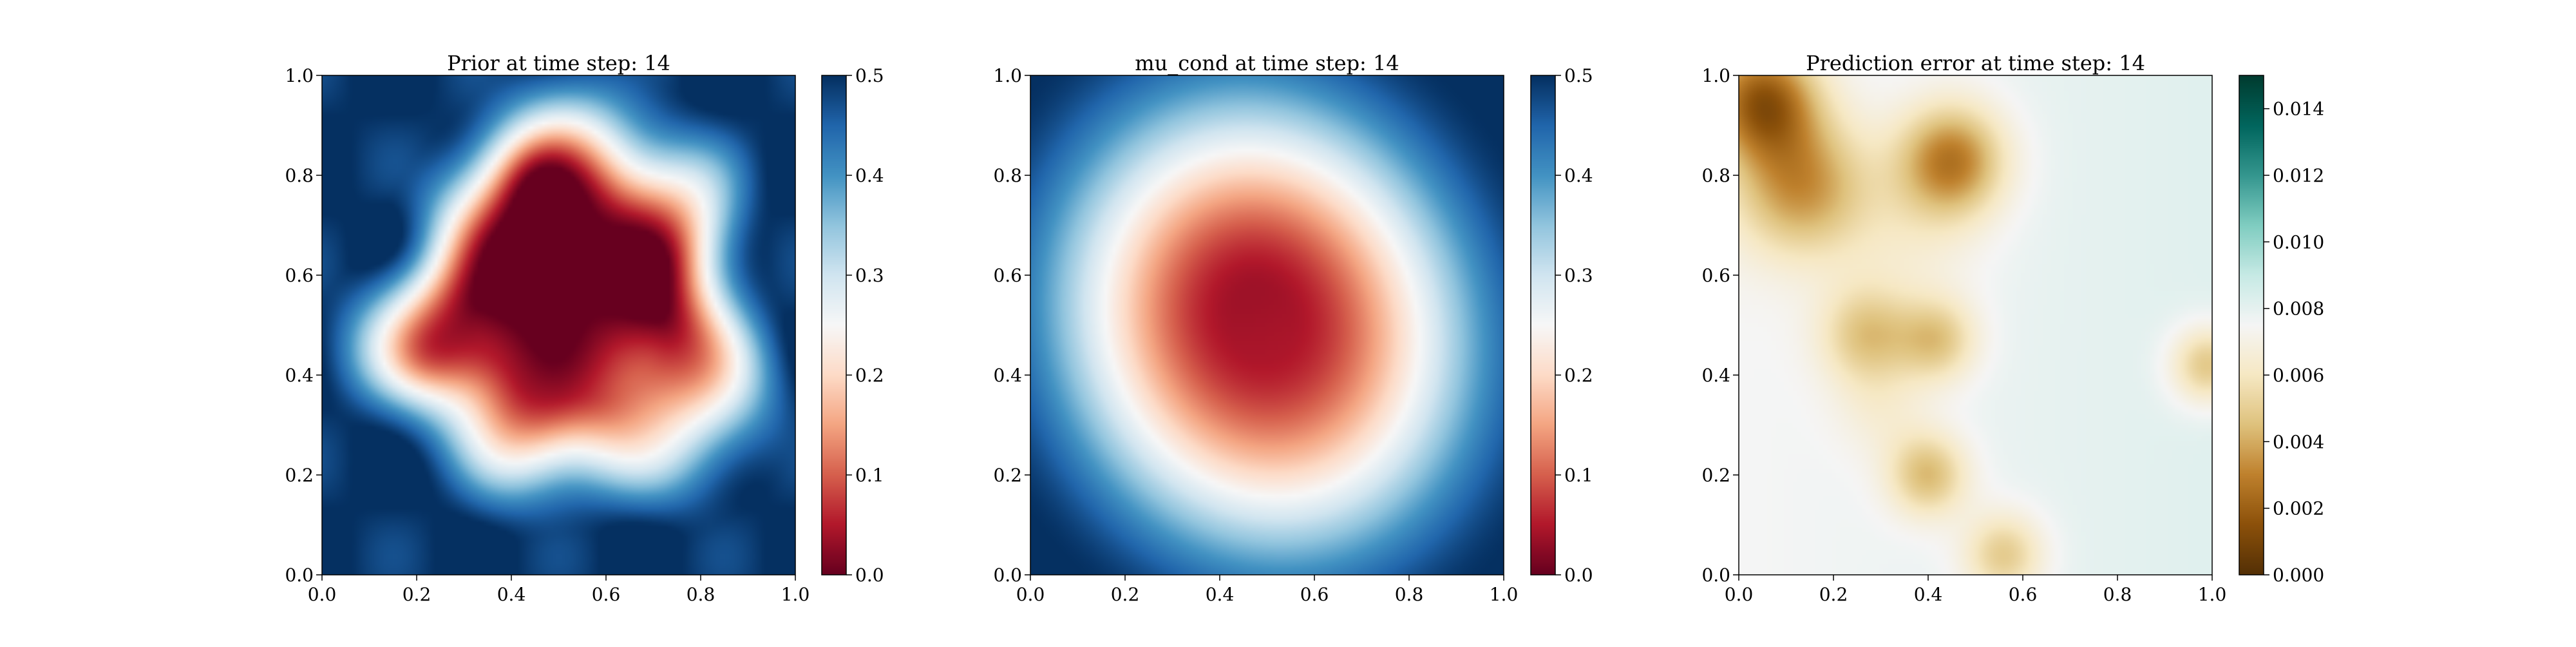 This screenshot has width=2576, height=647. I want to click on colorbar-tick-label: 0.002, so click(2298, 508).